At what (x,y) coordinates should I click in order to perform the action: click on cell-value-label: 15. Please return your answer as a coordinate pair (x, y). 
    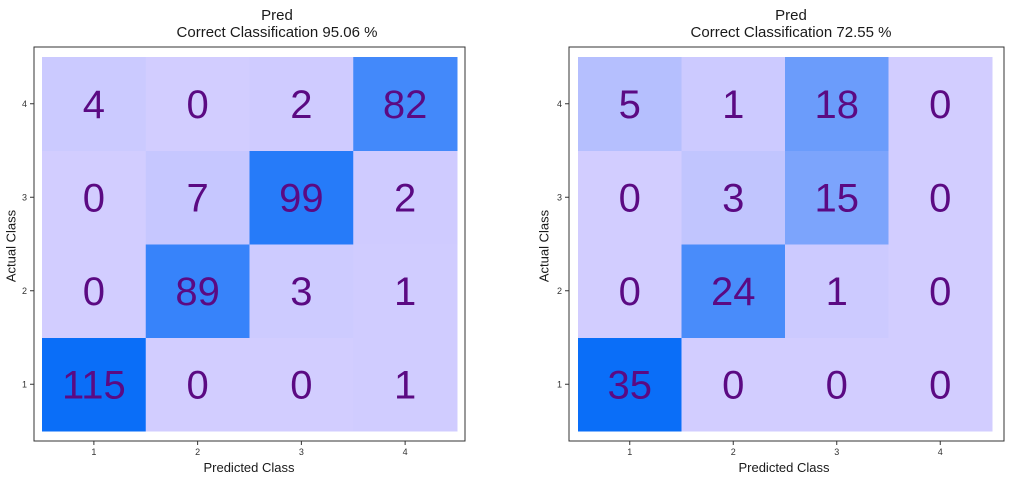
    Looking at the image, I should click on (837, 198).